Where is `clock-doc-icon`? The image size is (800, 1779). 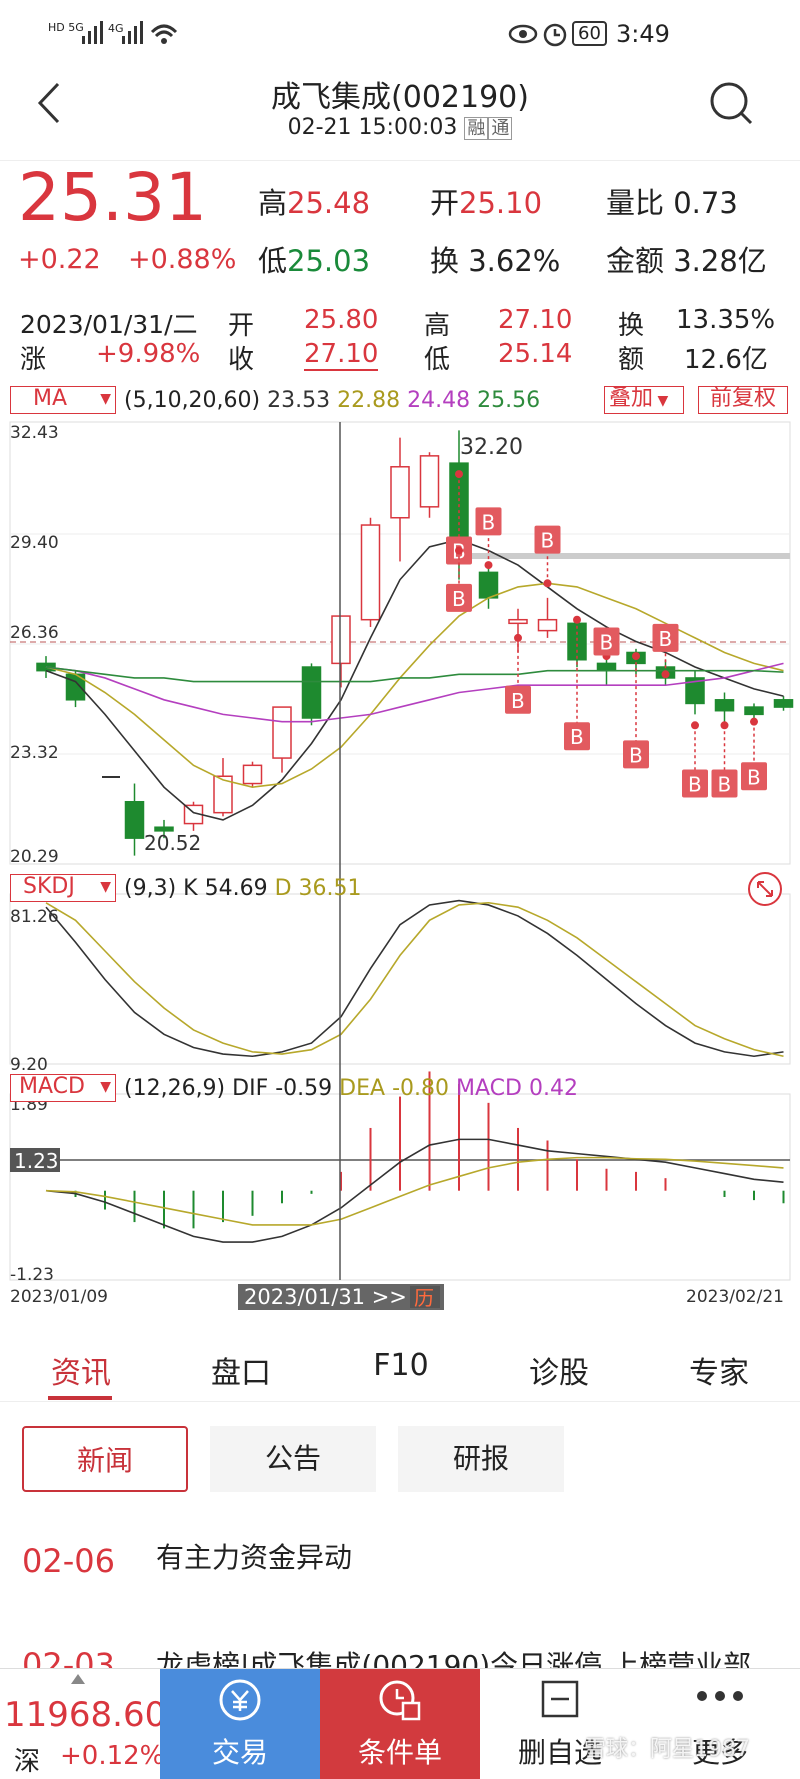 clock-doc-icon is located at coordinates (400, 1700).